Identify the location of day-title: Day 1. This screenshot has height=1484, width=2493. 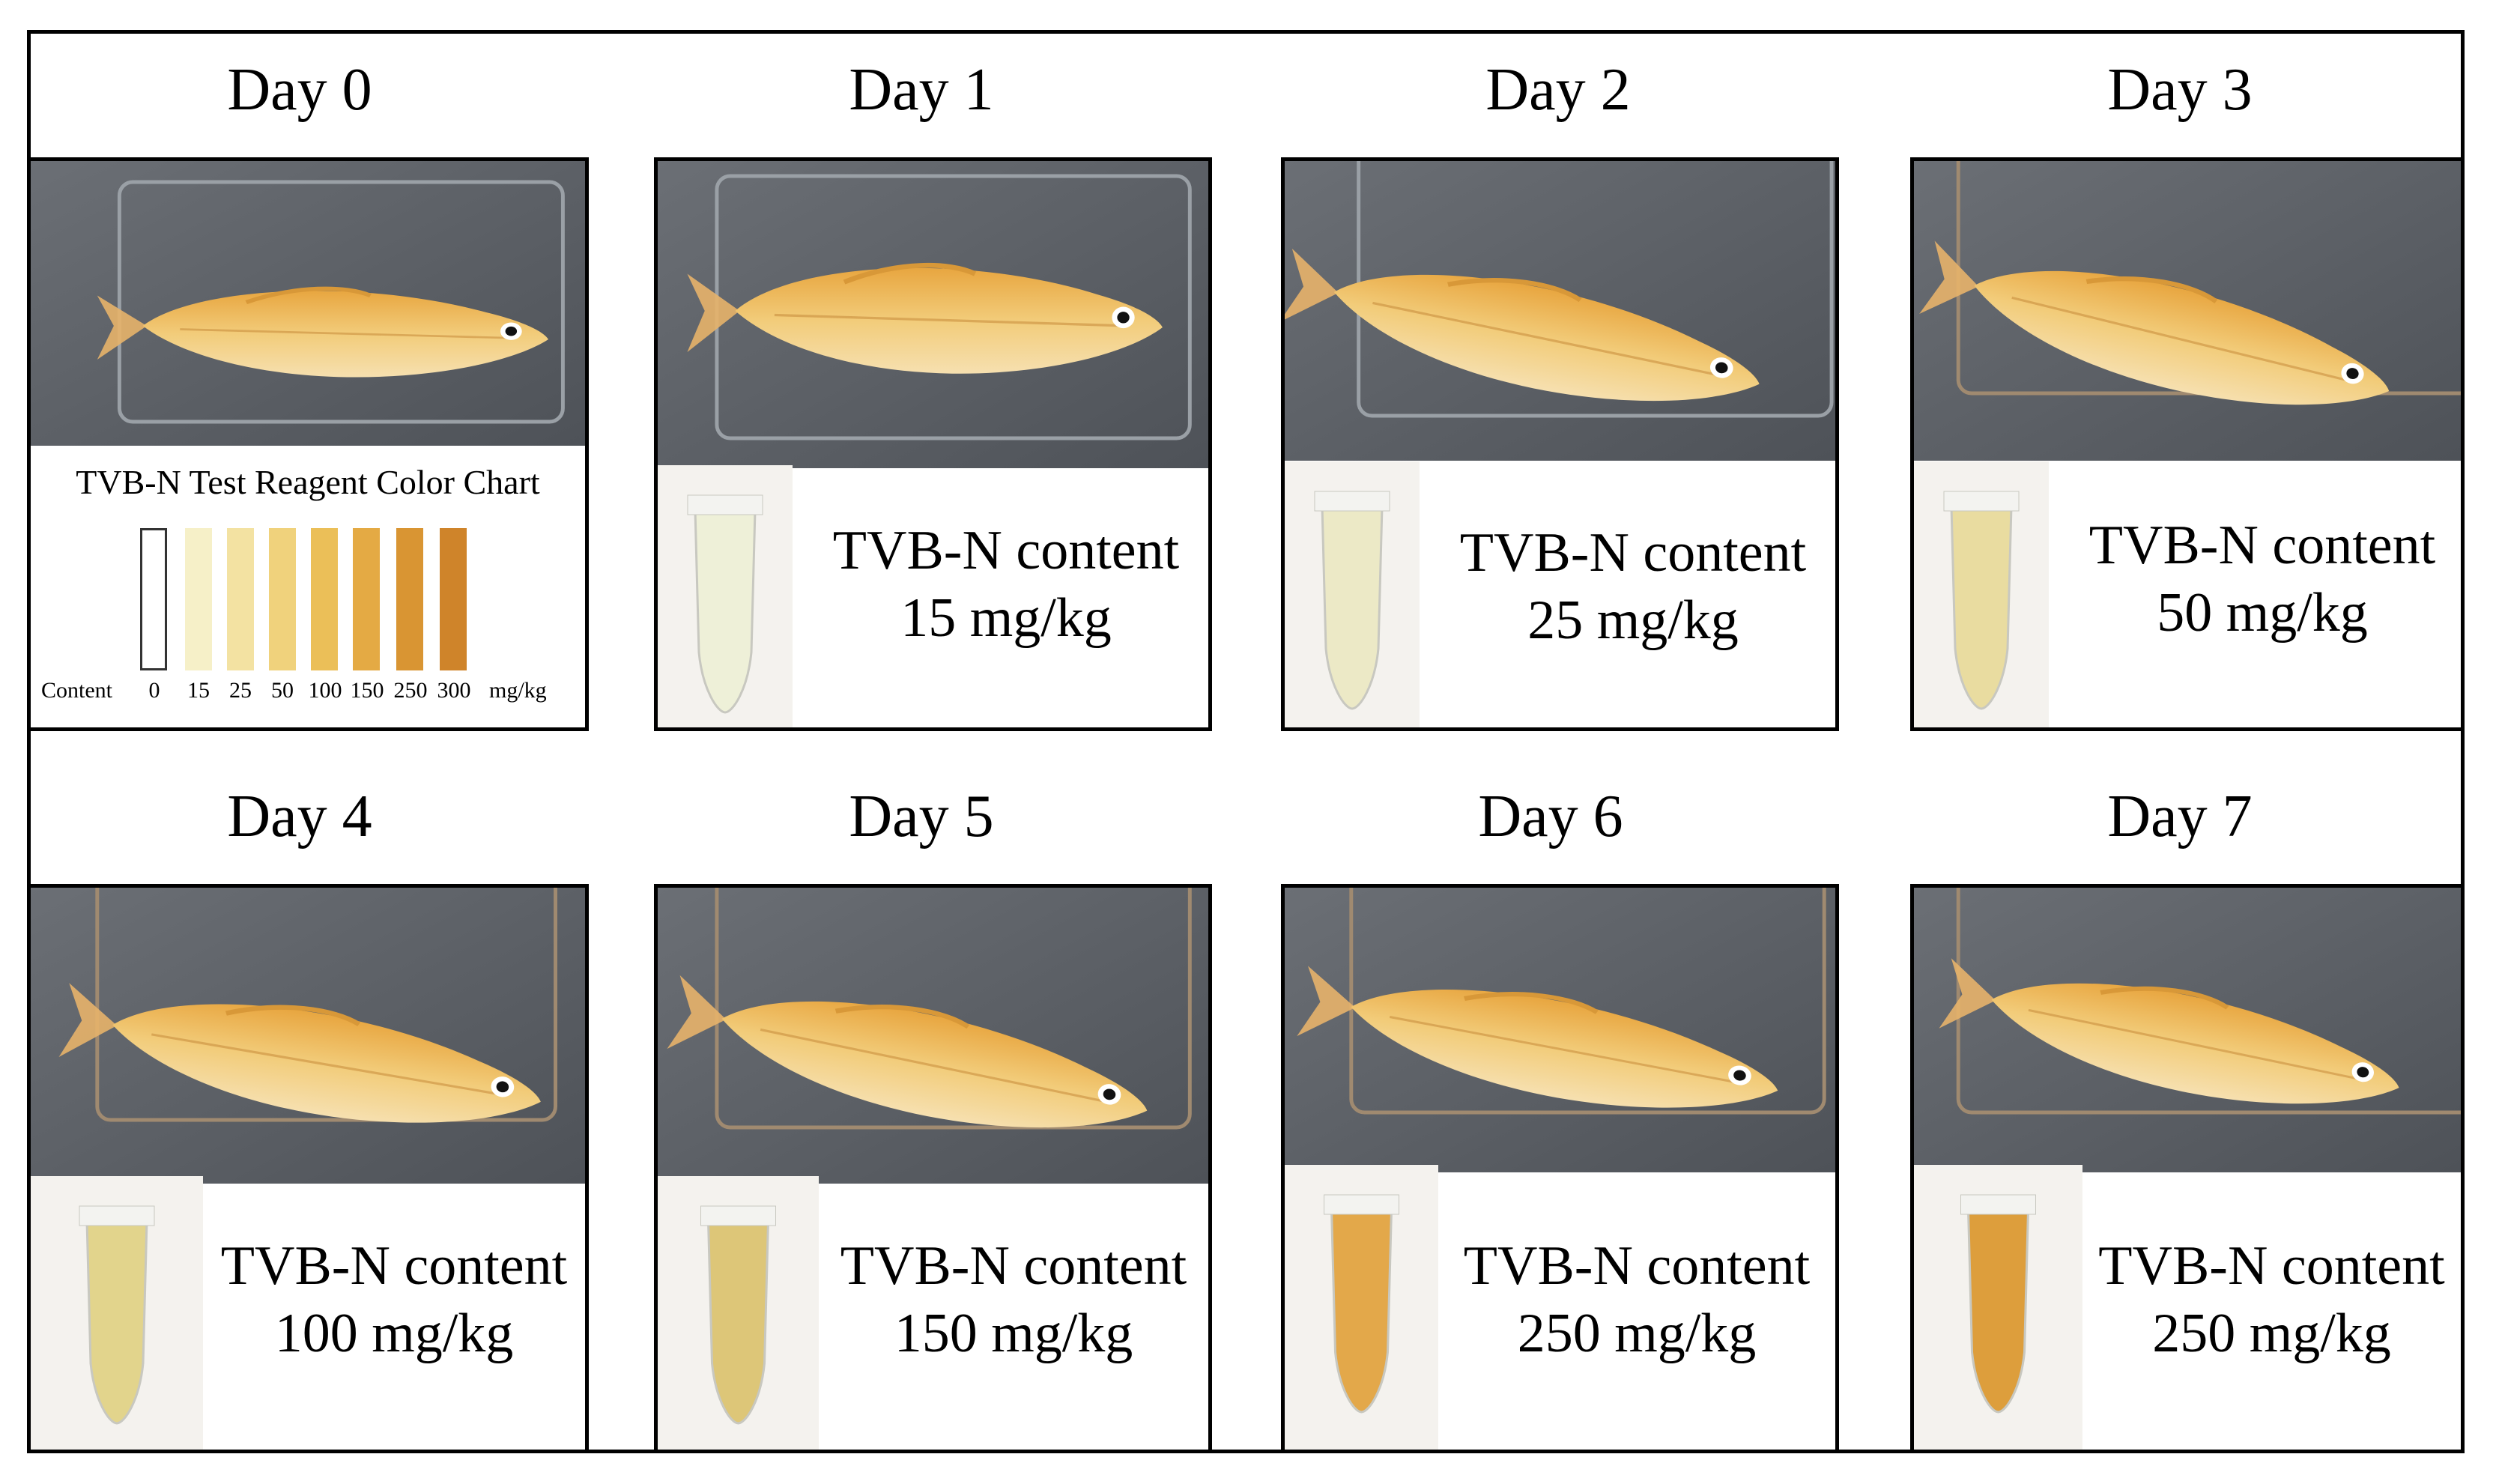
(921, 90).